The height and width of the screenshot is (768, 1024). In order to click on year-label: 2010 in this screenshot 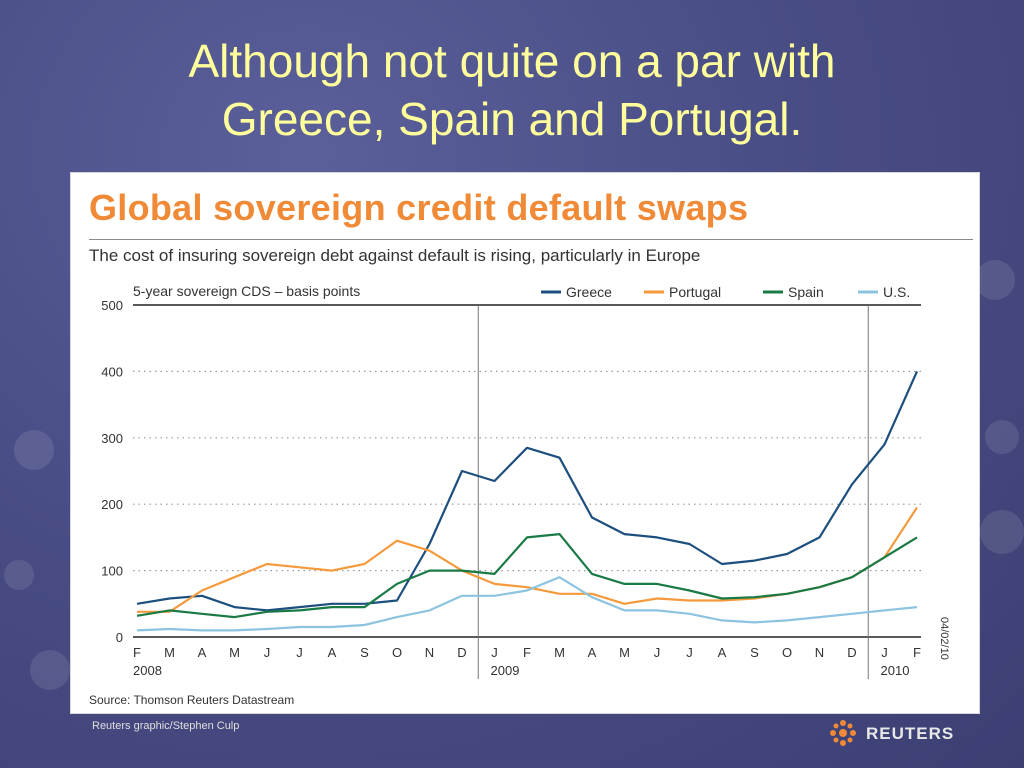, I will do `click(895, 670)`.